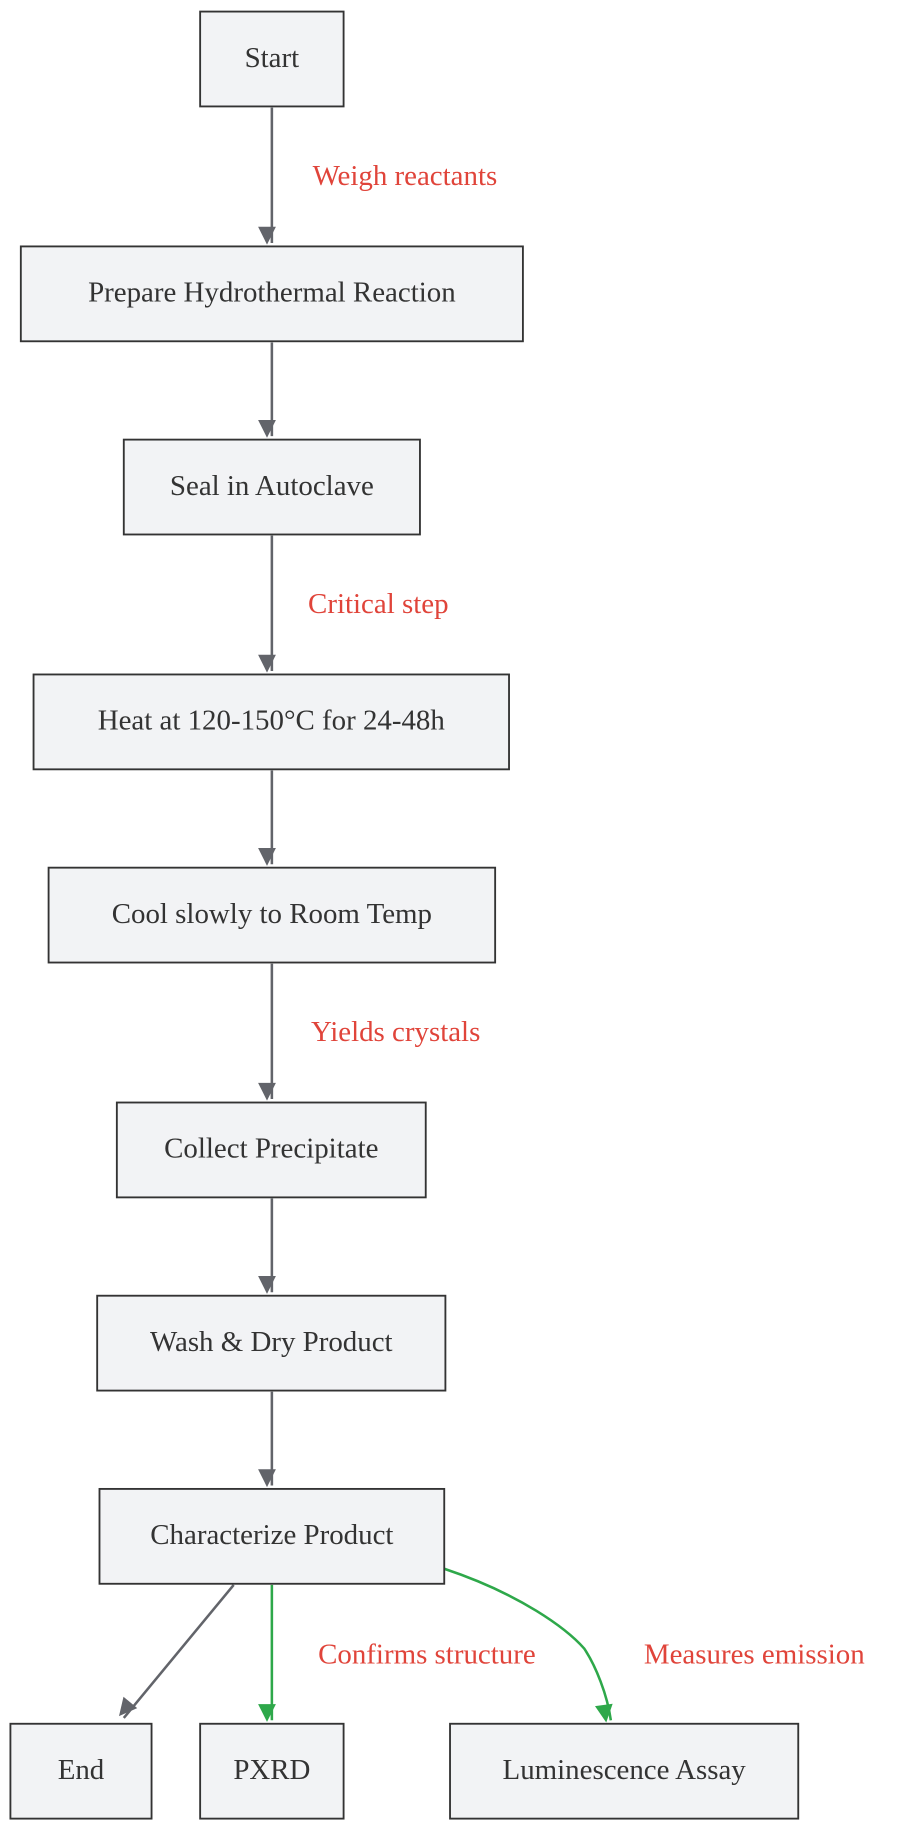 The image size is (907, 1825). I want to click on edge-label: Measures emission, so click(754, 1654).